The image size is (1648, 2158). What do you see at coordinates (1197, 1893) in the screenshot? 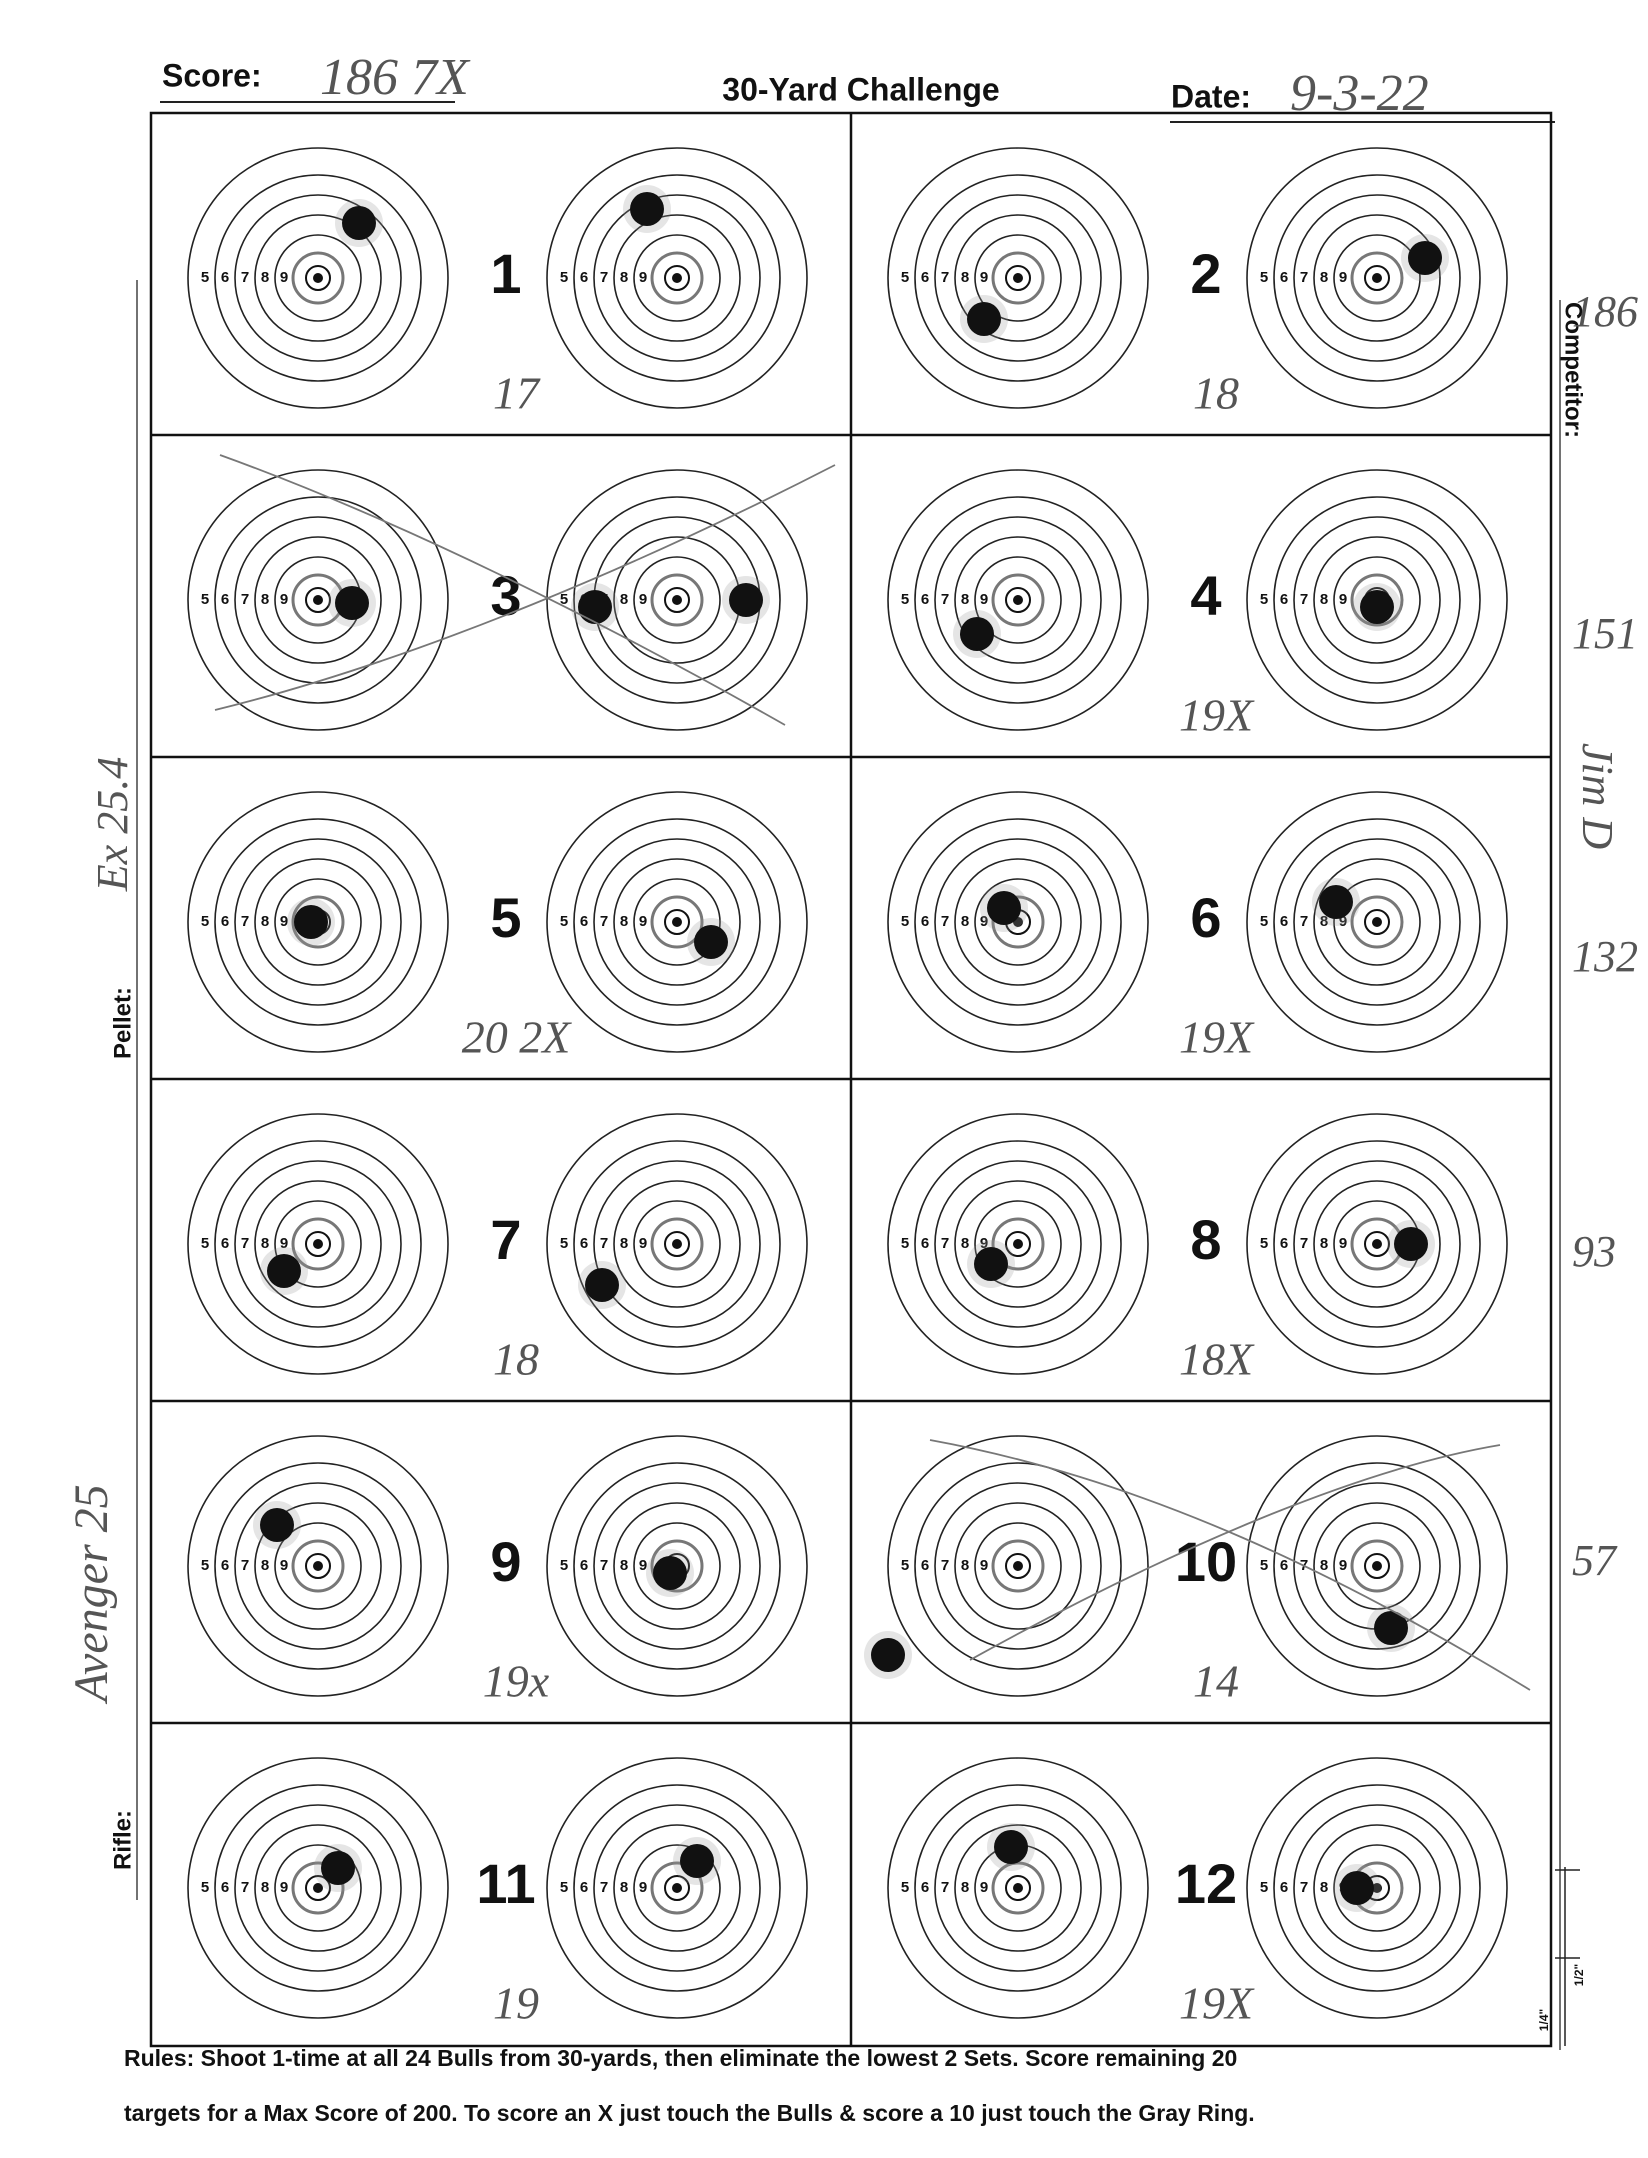
I see `target-set: 56789567891219X` at bounding box center [1197, 1893].